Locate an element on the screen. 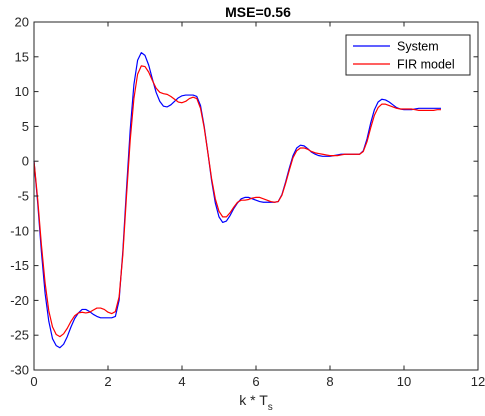  x-axis-label: k * Ts is located at coordinates (256, 402).